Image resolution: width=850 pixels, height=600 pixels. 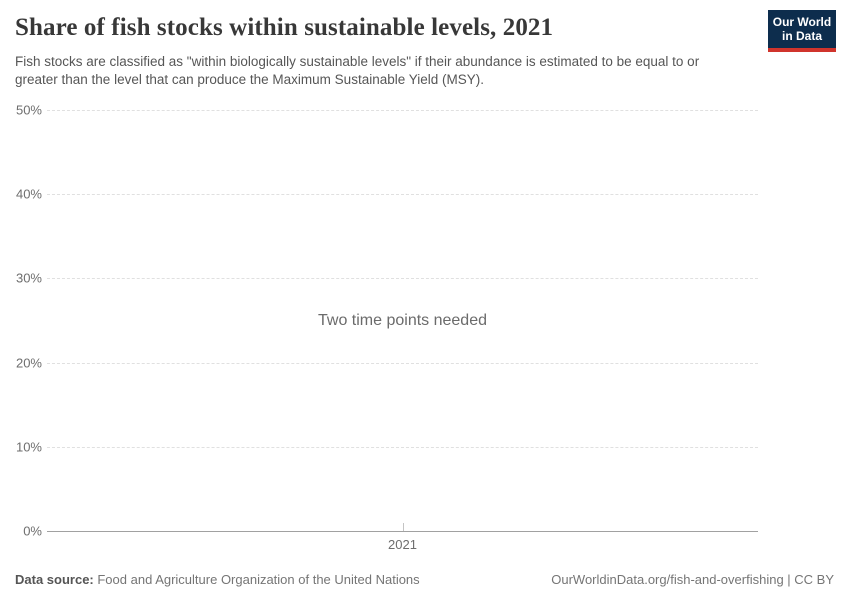 I want to click on owid-logo: Our World in Data, so click(x=802, y=31).